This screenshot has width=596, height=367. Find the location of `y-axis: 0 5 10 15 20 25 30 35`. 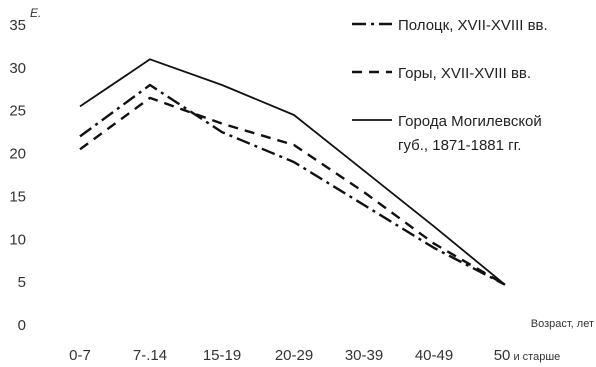

y-axis: 0 5 10 15 20 25 30 35 is located at coordinates (17, 175).